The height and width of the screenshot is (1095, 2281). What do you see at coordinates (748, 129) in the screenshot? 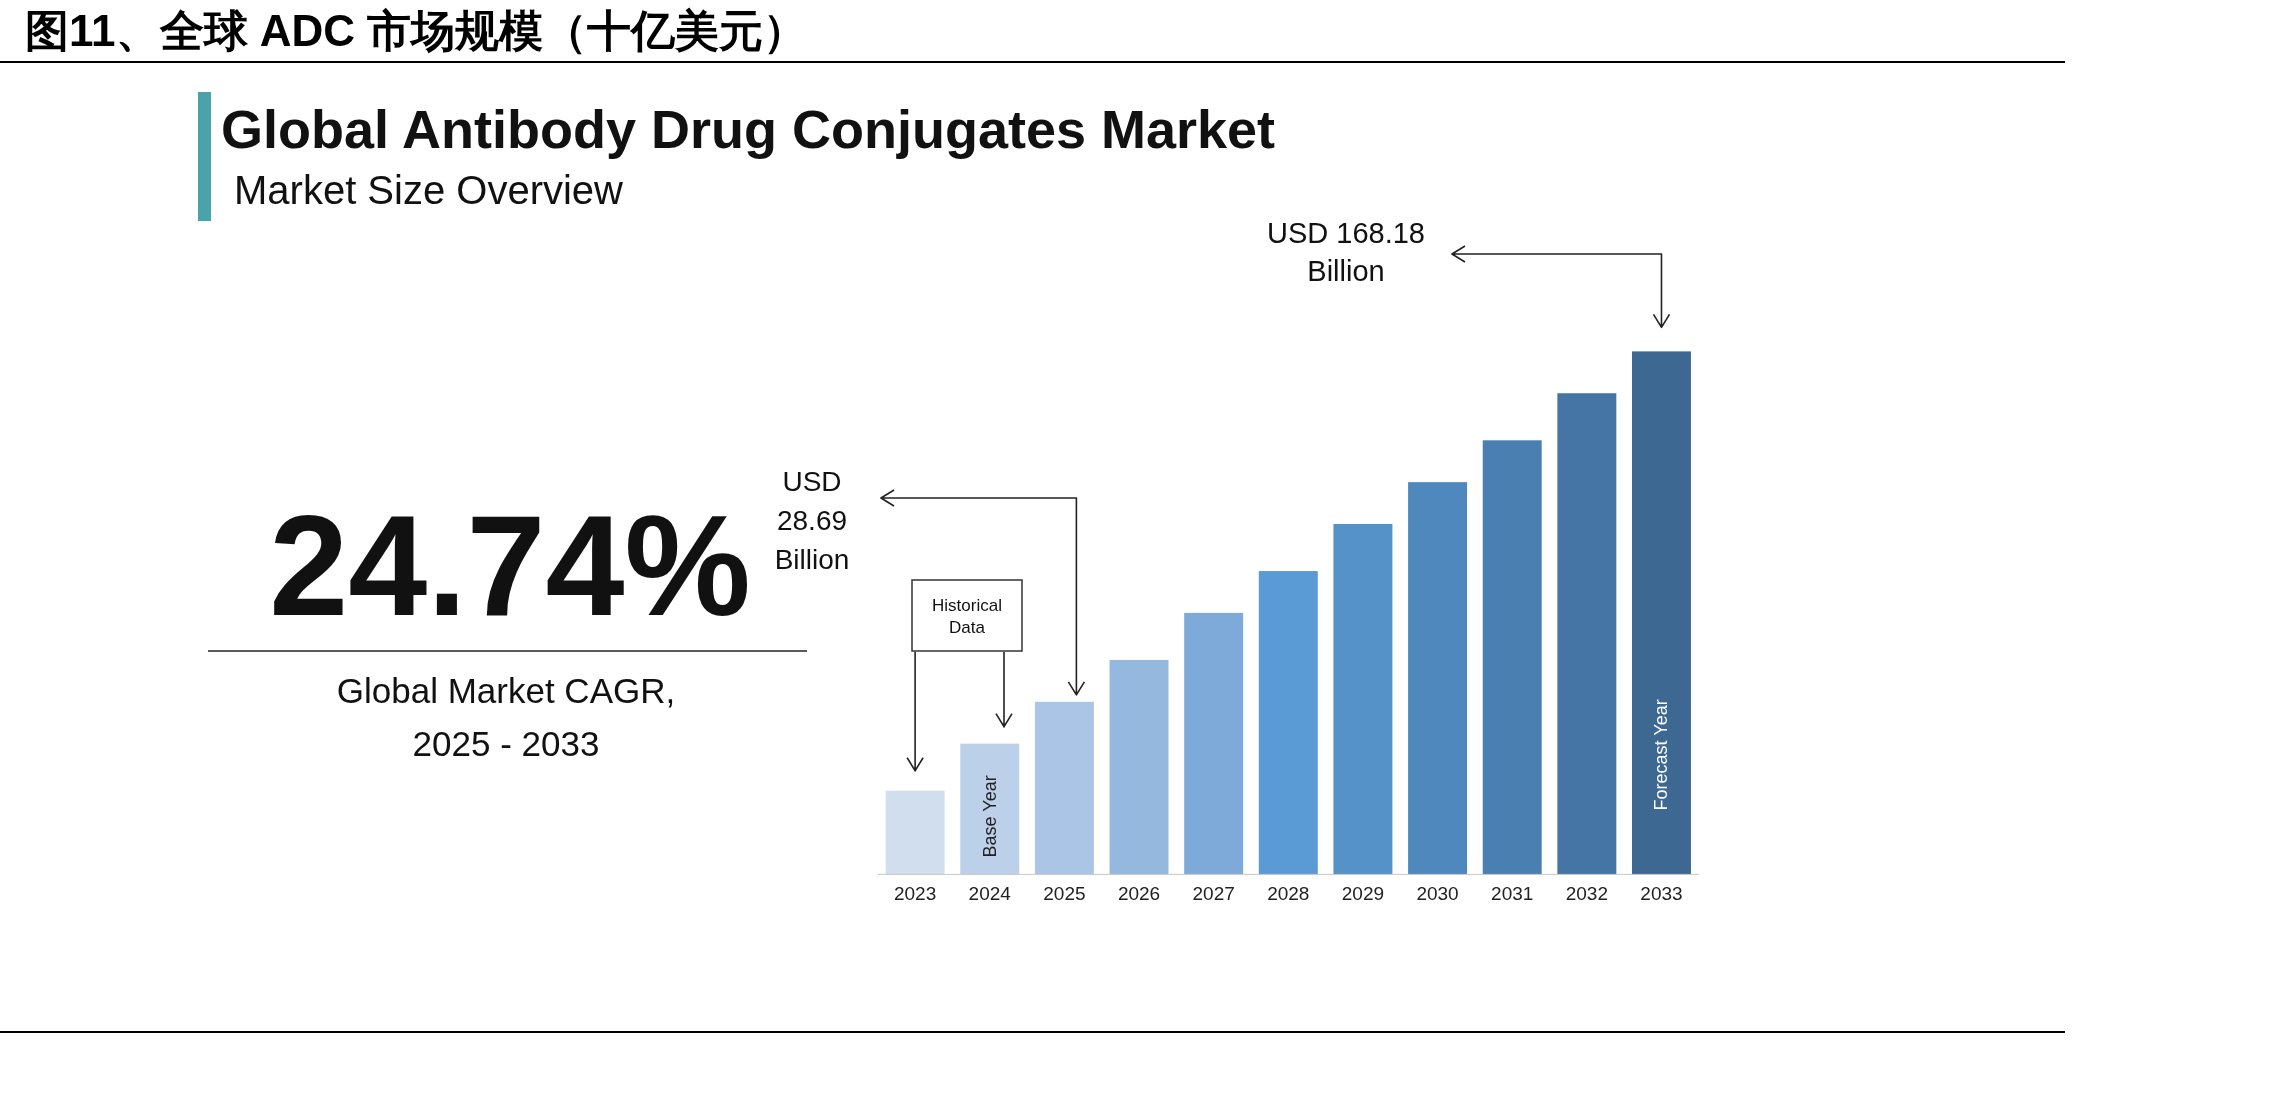
I see `chart-subtitle: Global Antibody Drug Conjugates Market` at bounding box center [748, 129].